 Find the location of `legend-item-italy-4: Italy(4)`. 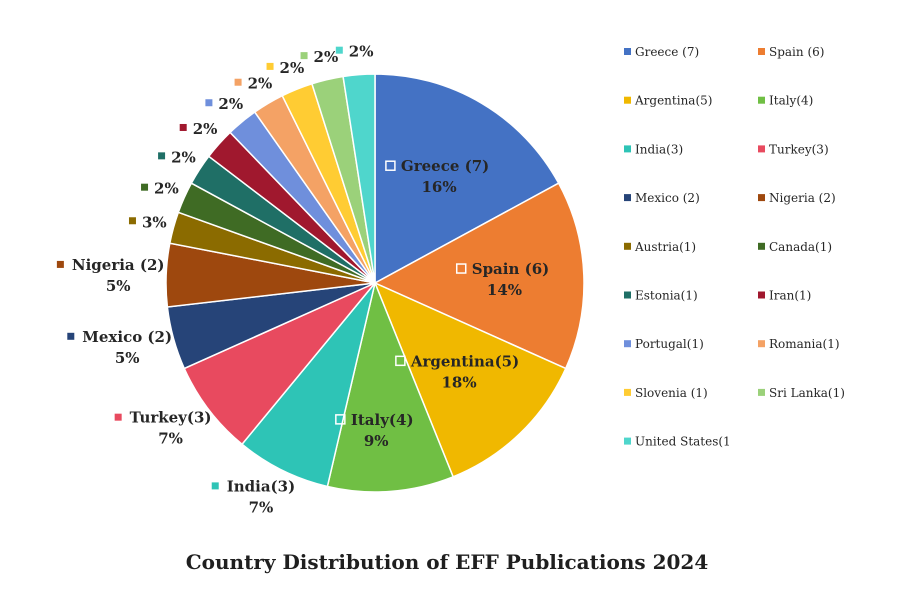

legend-item-italy-4: Italy(4) is located at coordinates (791, 101).